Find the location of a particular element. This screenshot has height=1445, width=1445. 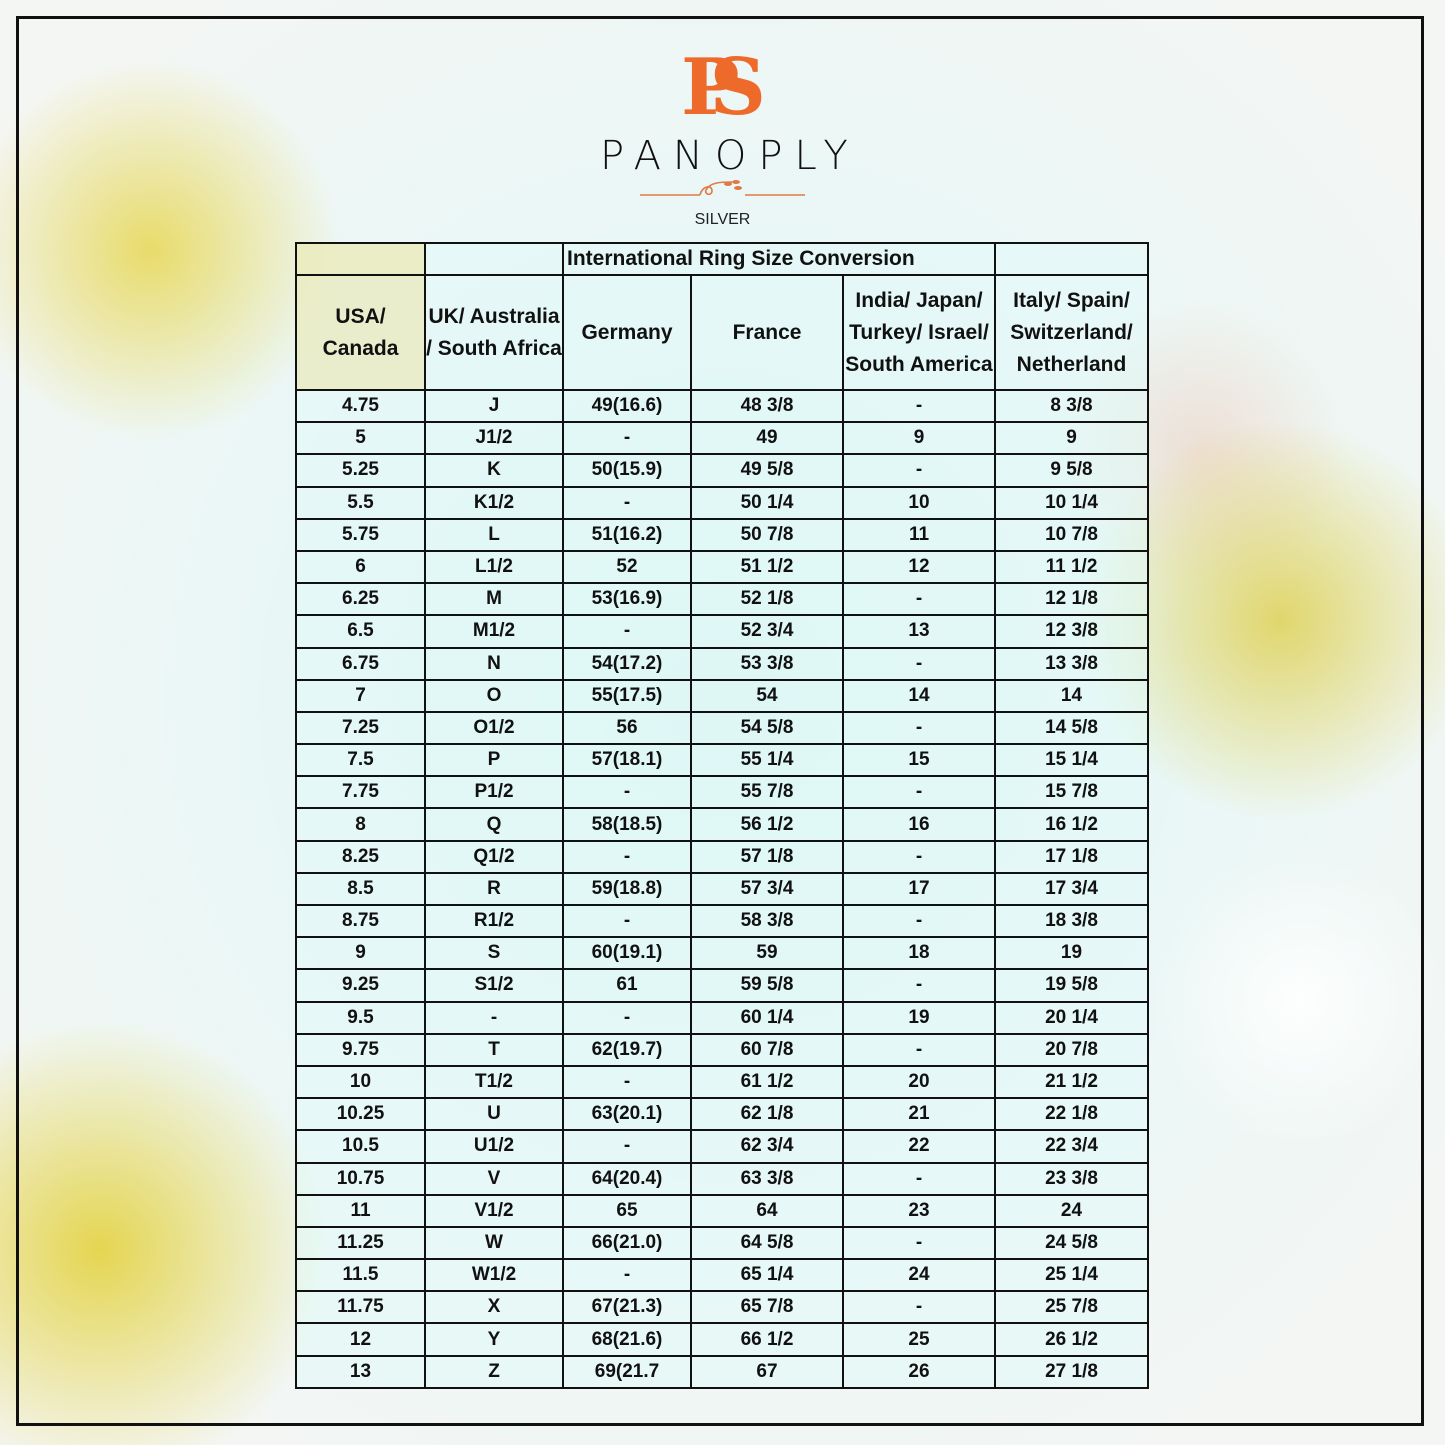

table-cell: 24 5/8 is located at coordinates (1071, 1243).